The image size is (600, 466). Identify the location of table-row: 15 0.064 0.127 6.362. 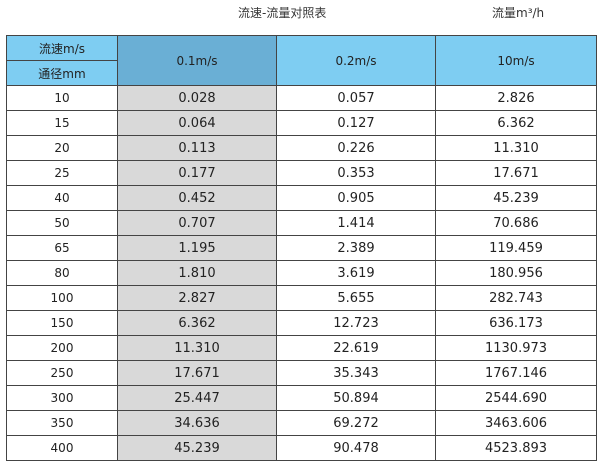
(301, 123).